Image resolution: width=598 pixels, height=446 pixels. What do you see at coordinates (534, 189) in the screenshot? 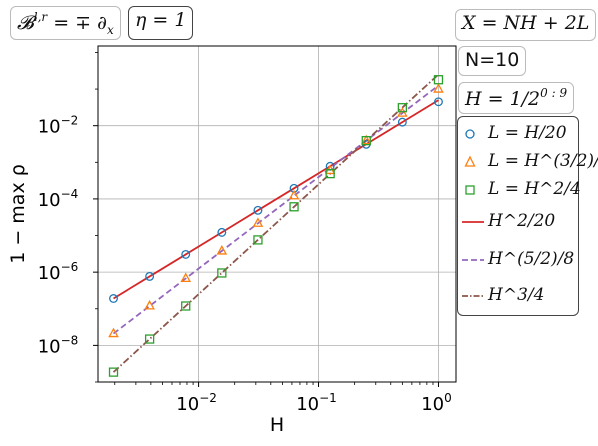
I see `legend-label: L = H^2/4` at bounding box center [534, 189].